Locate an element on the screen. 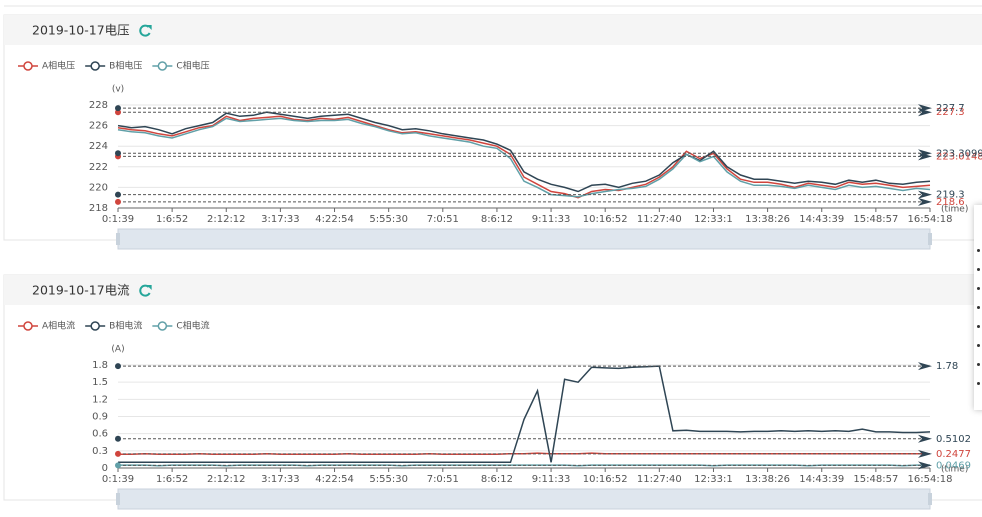  x-tick-label: 9:11:33 is located at coordinates (551, 219).